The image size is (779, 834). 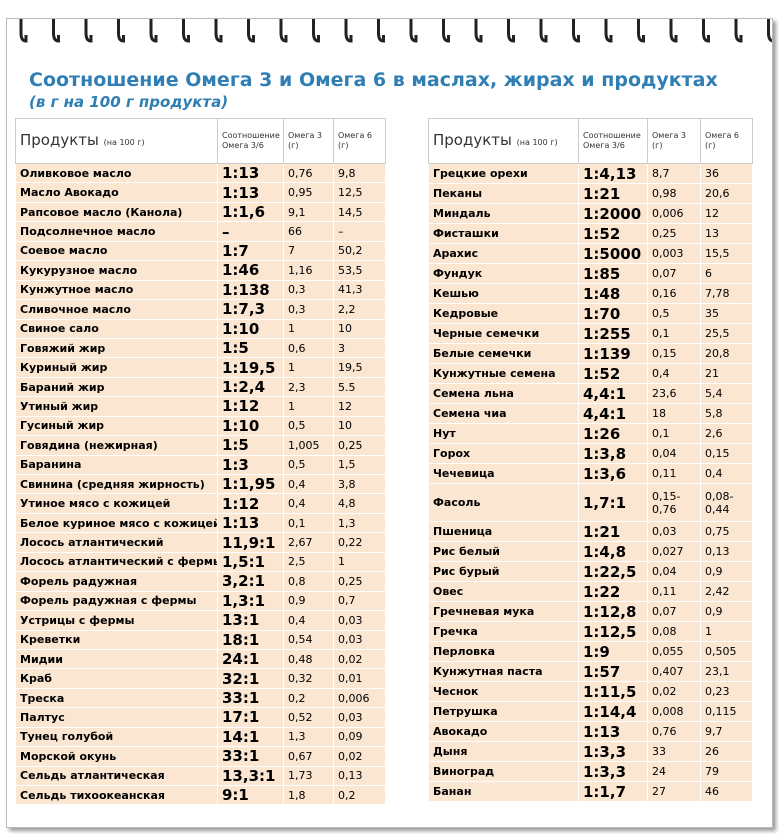 I want to click on value-cell: 0,95, so click(x=308, y=192).